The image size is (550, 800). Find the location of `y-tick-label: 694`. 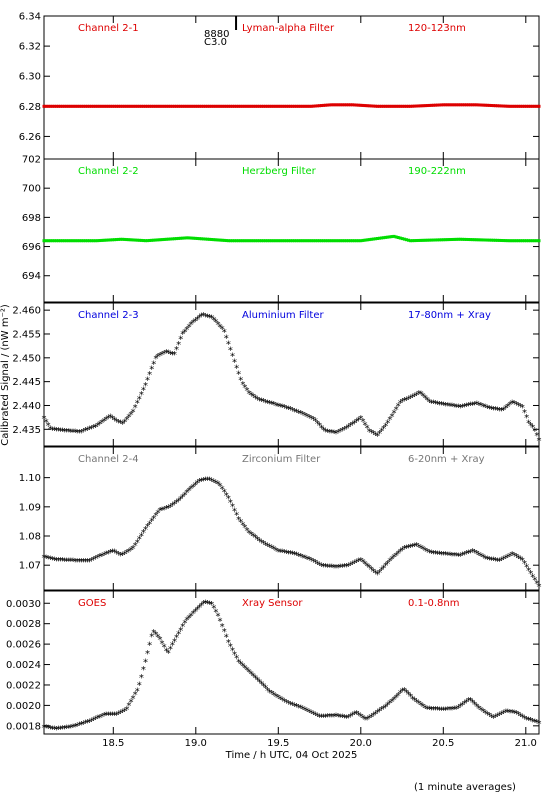

y-tick-label: 694 is located at coordinates (31, 276).